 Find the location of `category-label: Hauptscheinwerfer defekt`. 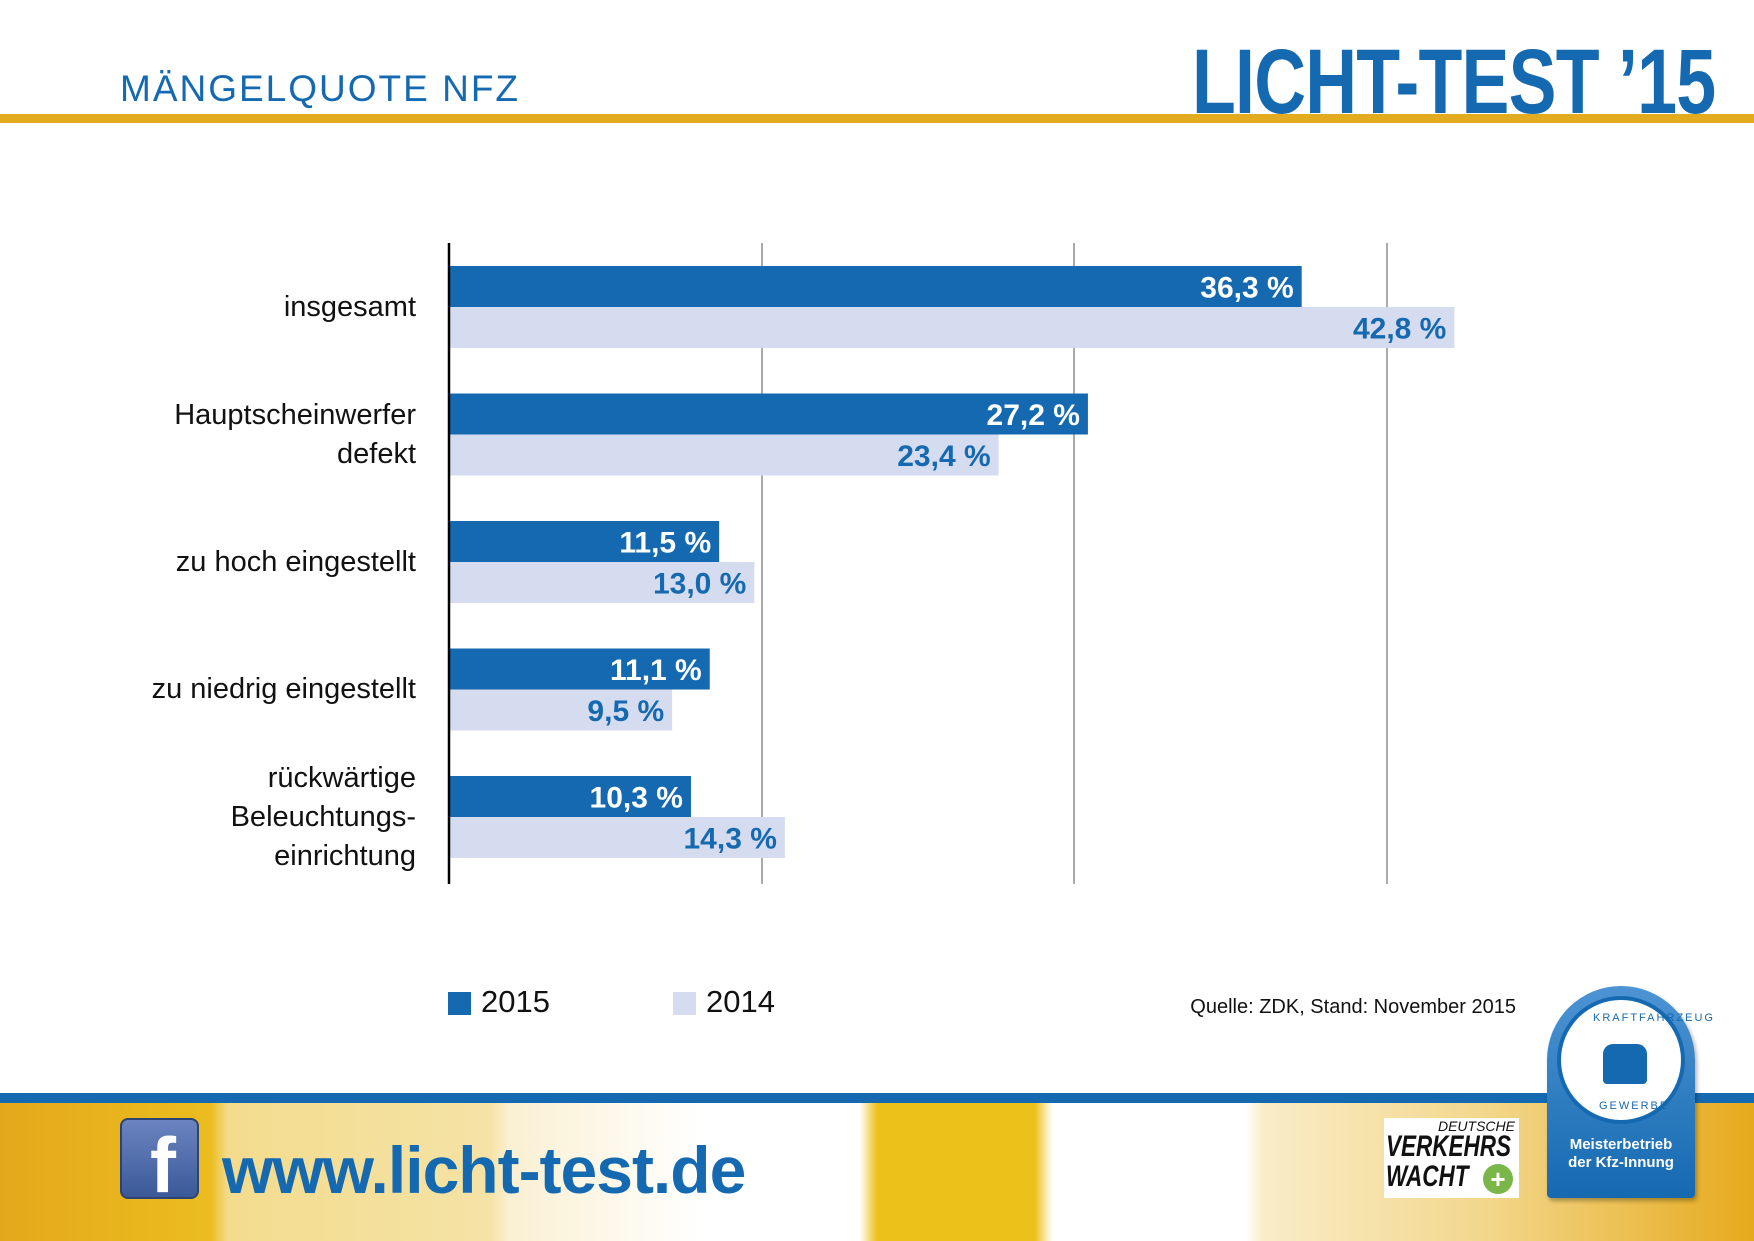

category-label: Hauptscheinwerfer defekt is located at coordinates (295, 435).